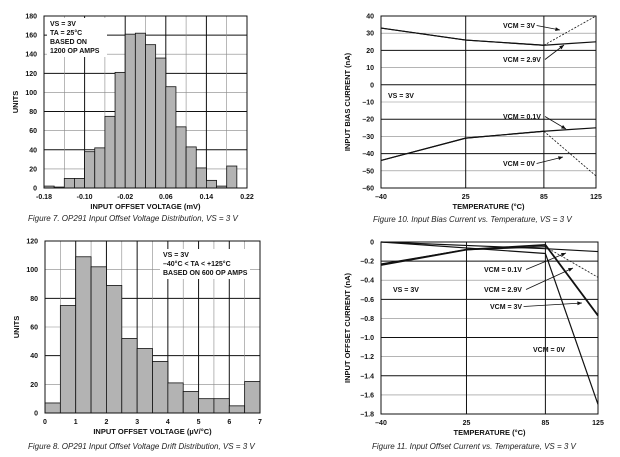  I want to click on x-tick-label: 0, so click(45, 422).